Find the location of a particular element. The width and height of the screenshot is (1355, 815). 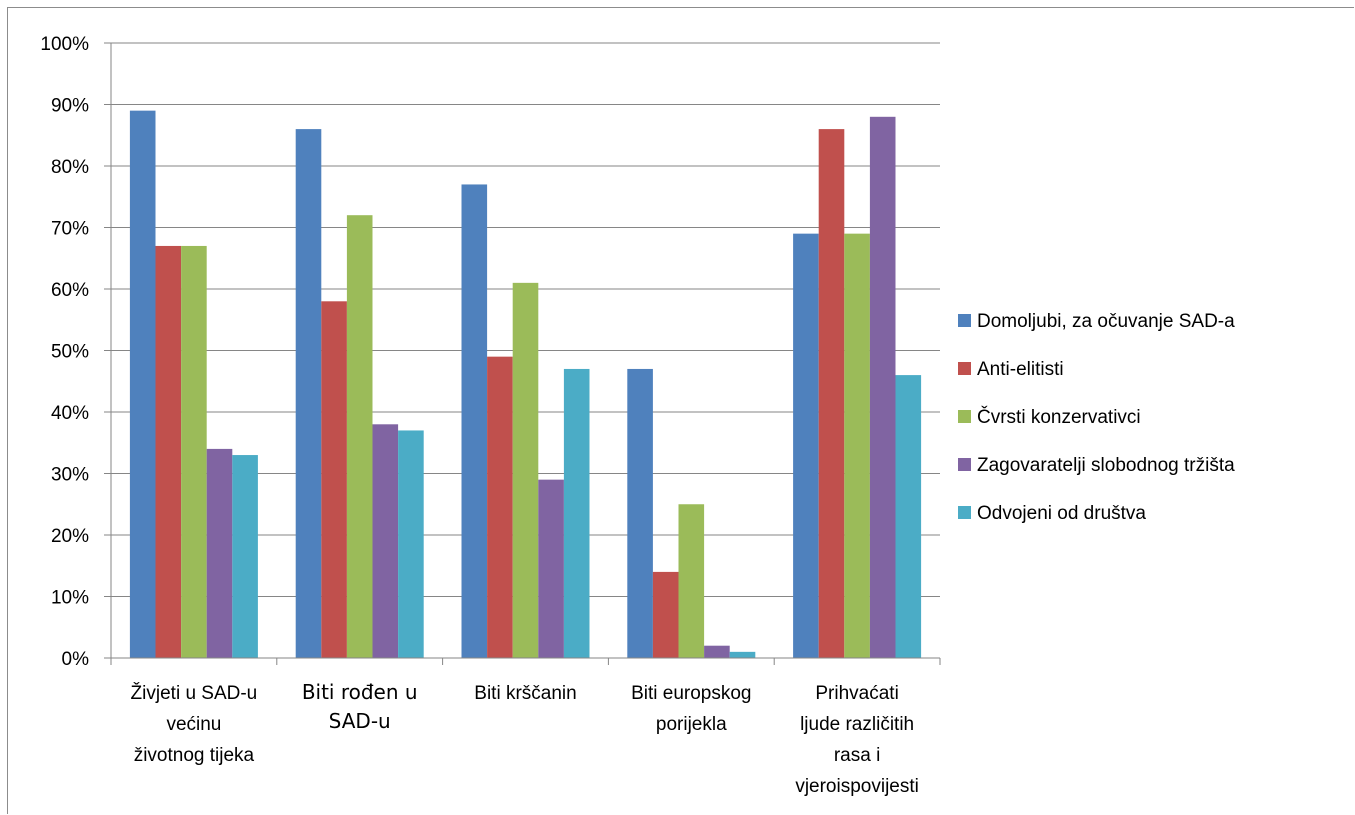

y-tick-label: 10% is located at coordinates (70, 598).